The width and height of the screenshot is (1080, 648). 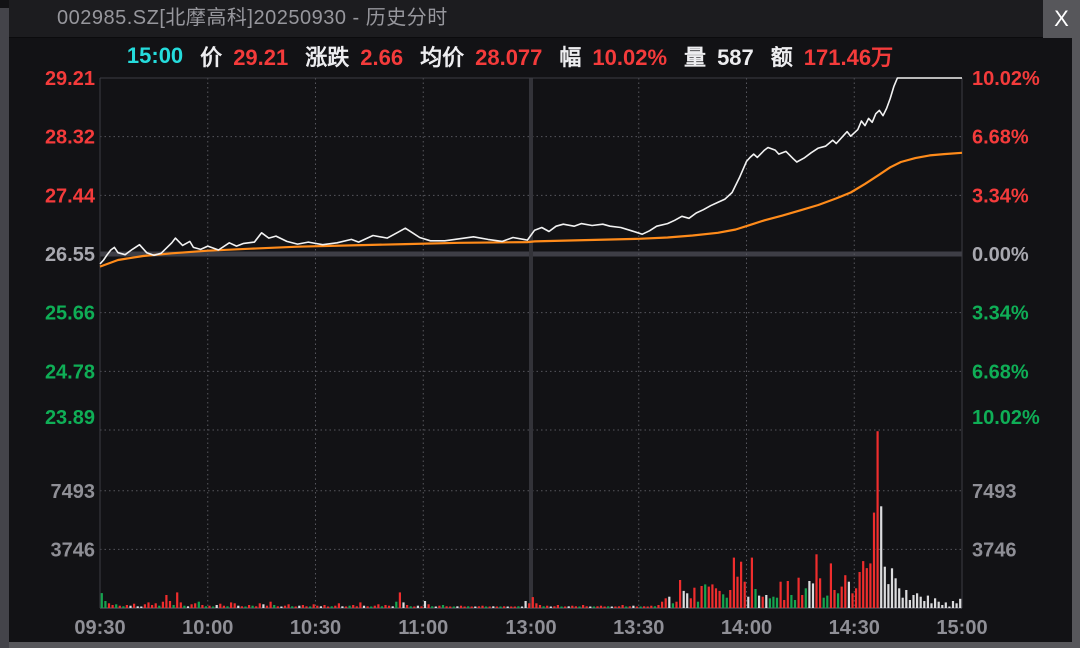 I want to click on quote-avg-price: 均价 28.077, so click(x=481, y=57).